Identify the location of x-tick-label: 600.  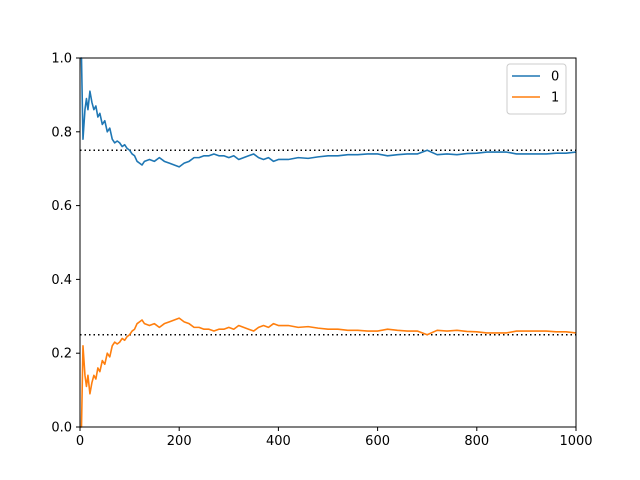
(377, 441).